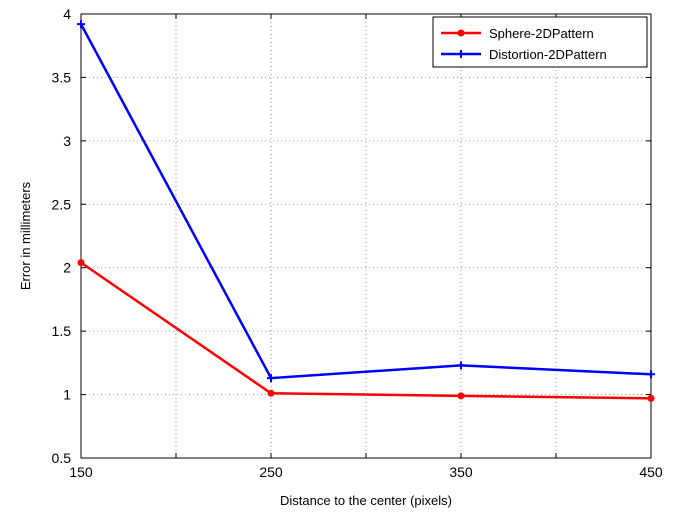  Describe the element at coordinates (62, 458) in the screenshot. I see `y-tick-label: 0.5` at that location.